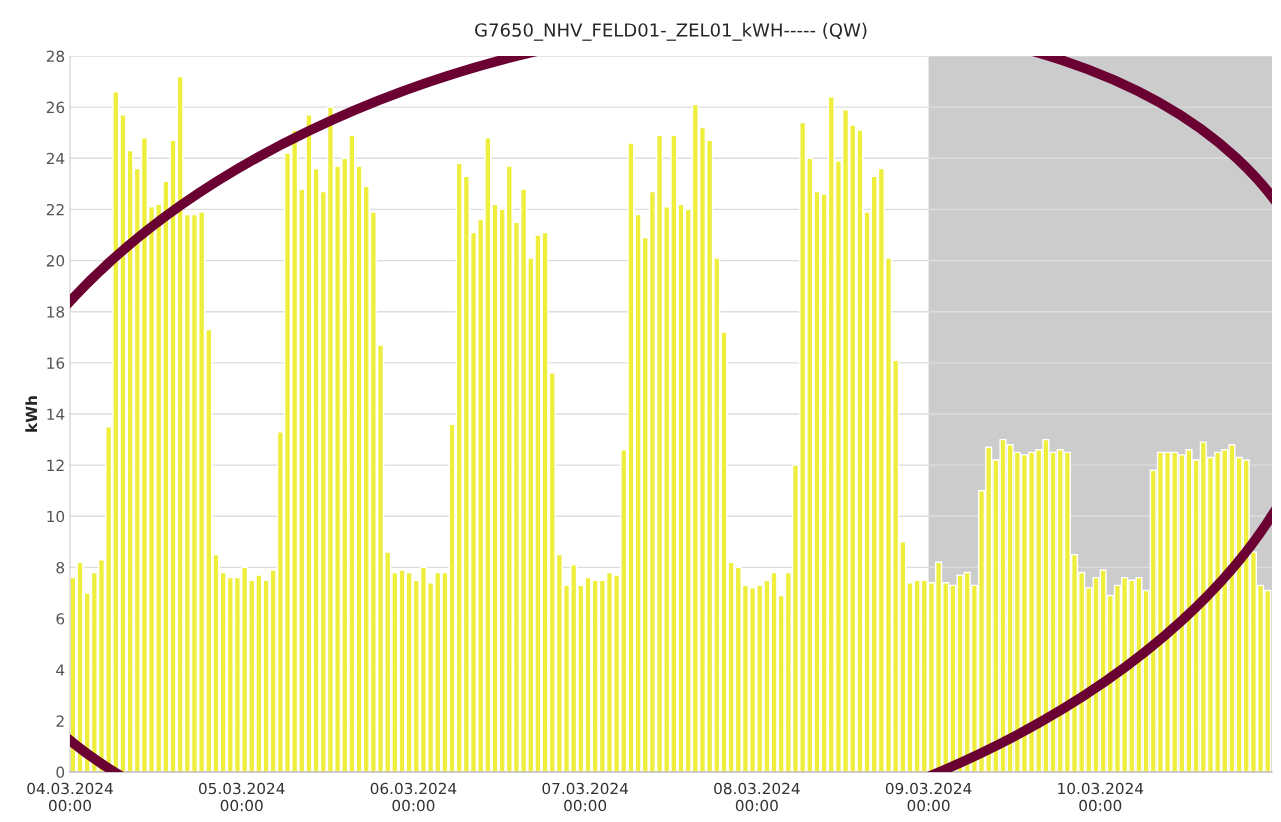 This screenshot has height=822, width=1281. What do you see at coordinates (56, 312) in the screenshot?
I see `y-tick-label: 18` at bounding box center [56, 312].